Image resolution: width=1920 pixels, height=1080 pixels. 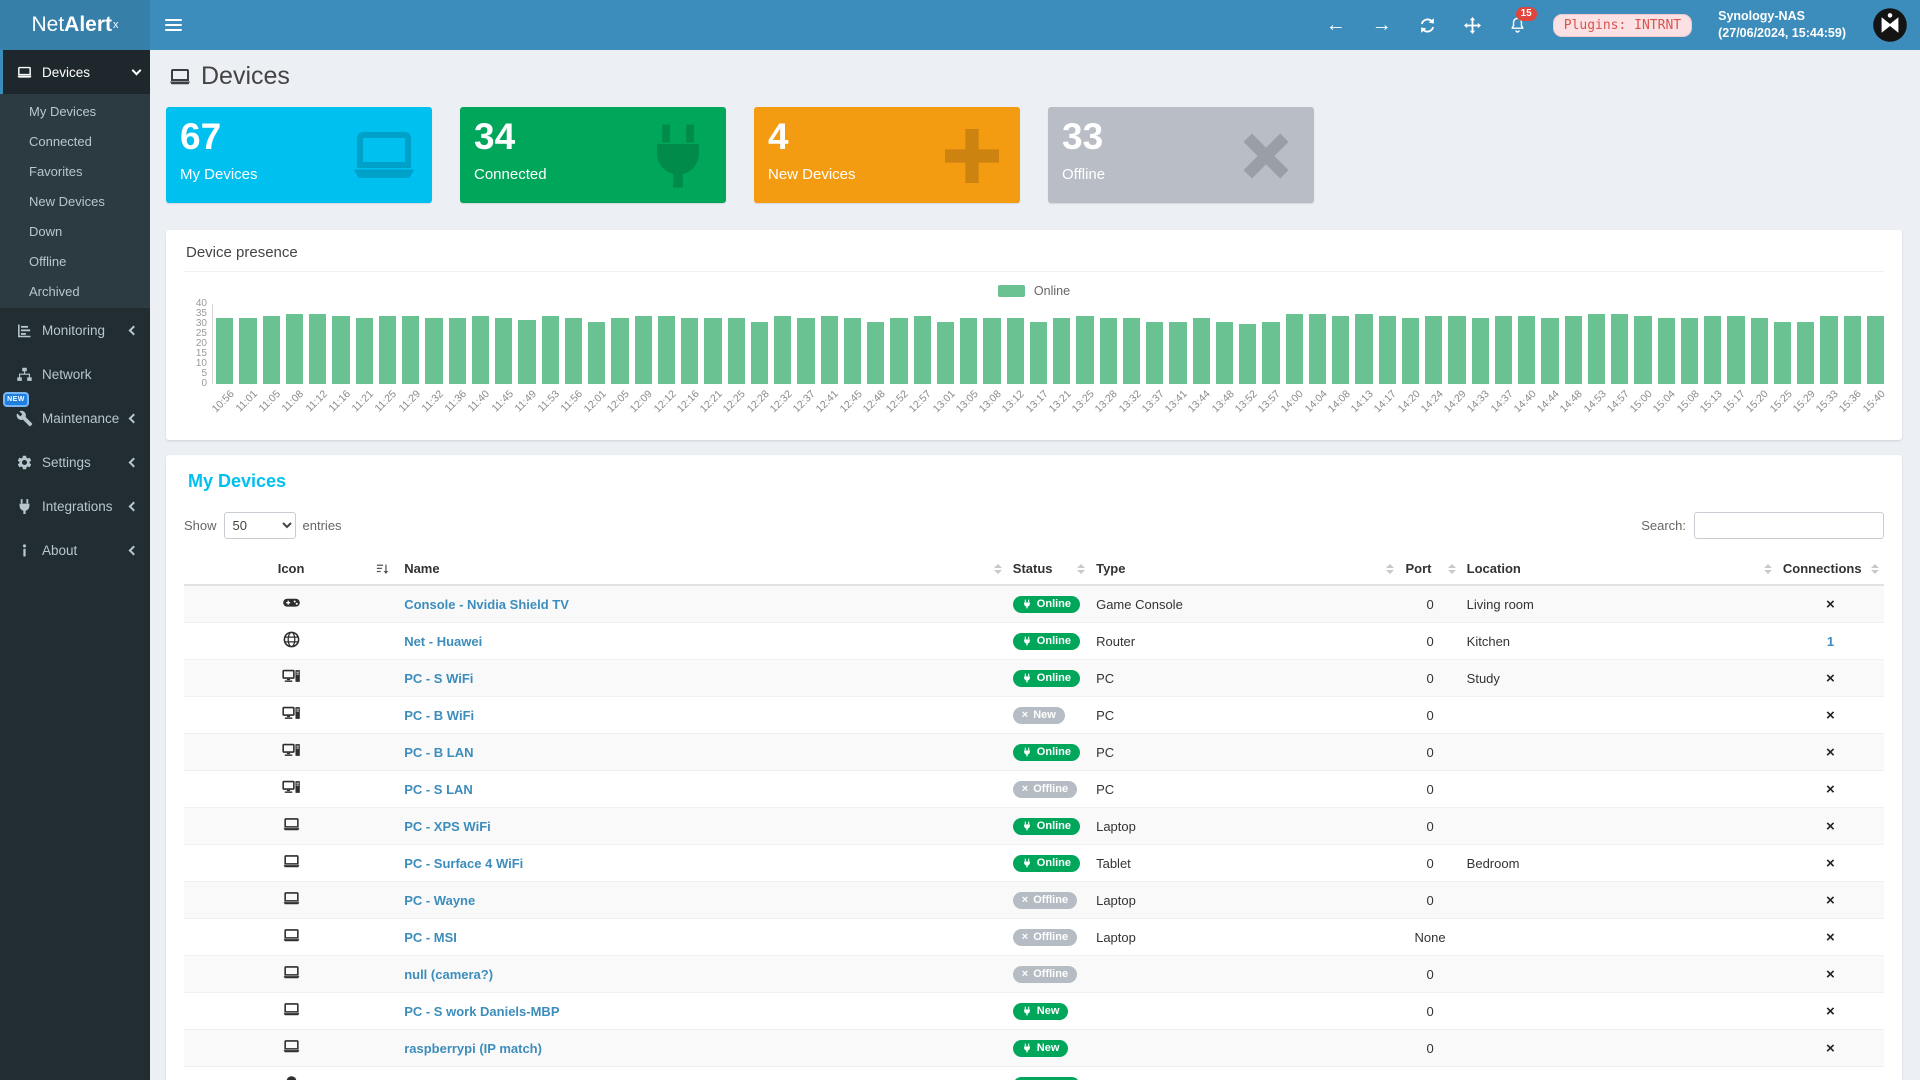 I want to click on device-type, so click(x=1245, y=974).